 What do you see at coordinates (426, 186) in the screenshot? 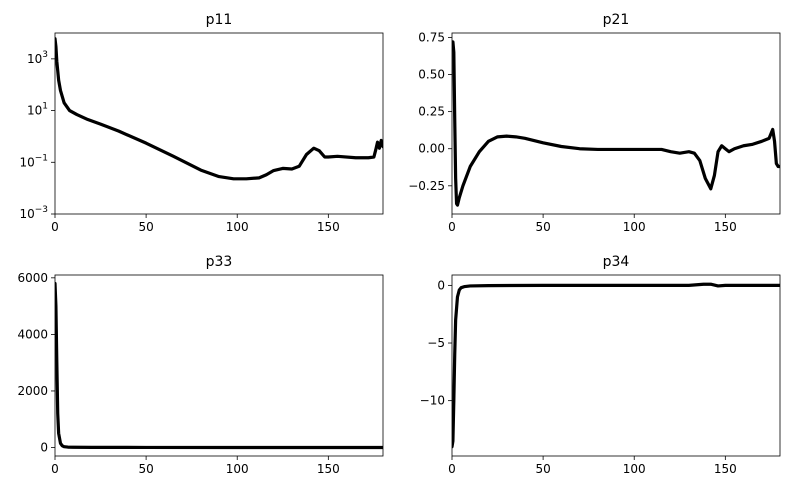
I see `y-tick-label: −0.25` at bounding box center [426, 186].